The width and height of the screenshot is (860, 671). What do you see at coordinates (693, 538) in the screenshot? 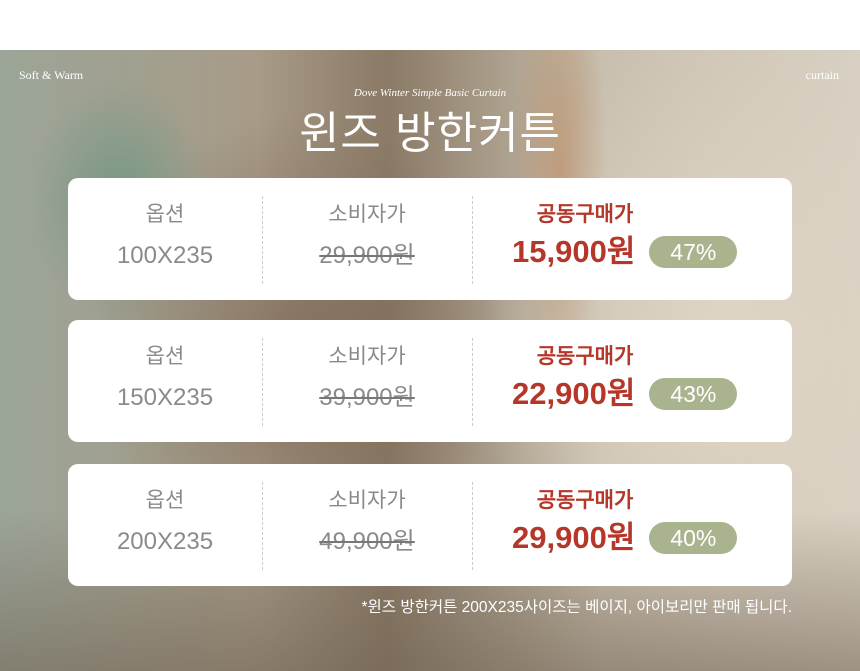
I see `discount-badge: 40%` at bounding box center [693, 538].